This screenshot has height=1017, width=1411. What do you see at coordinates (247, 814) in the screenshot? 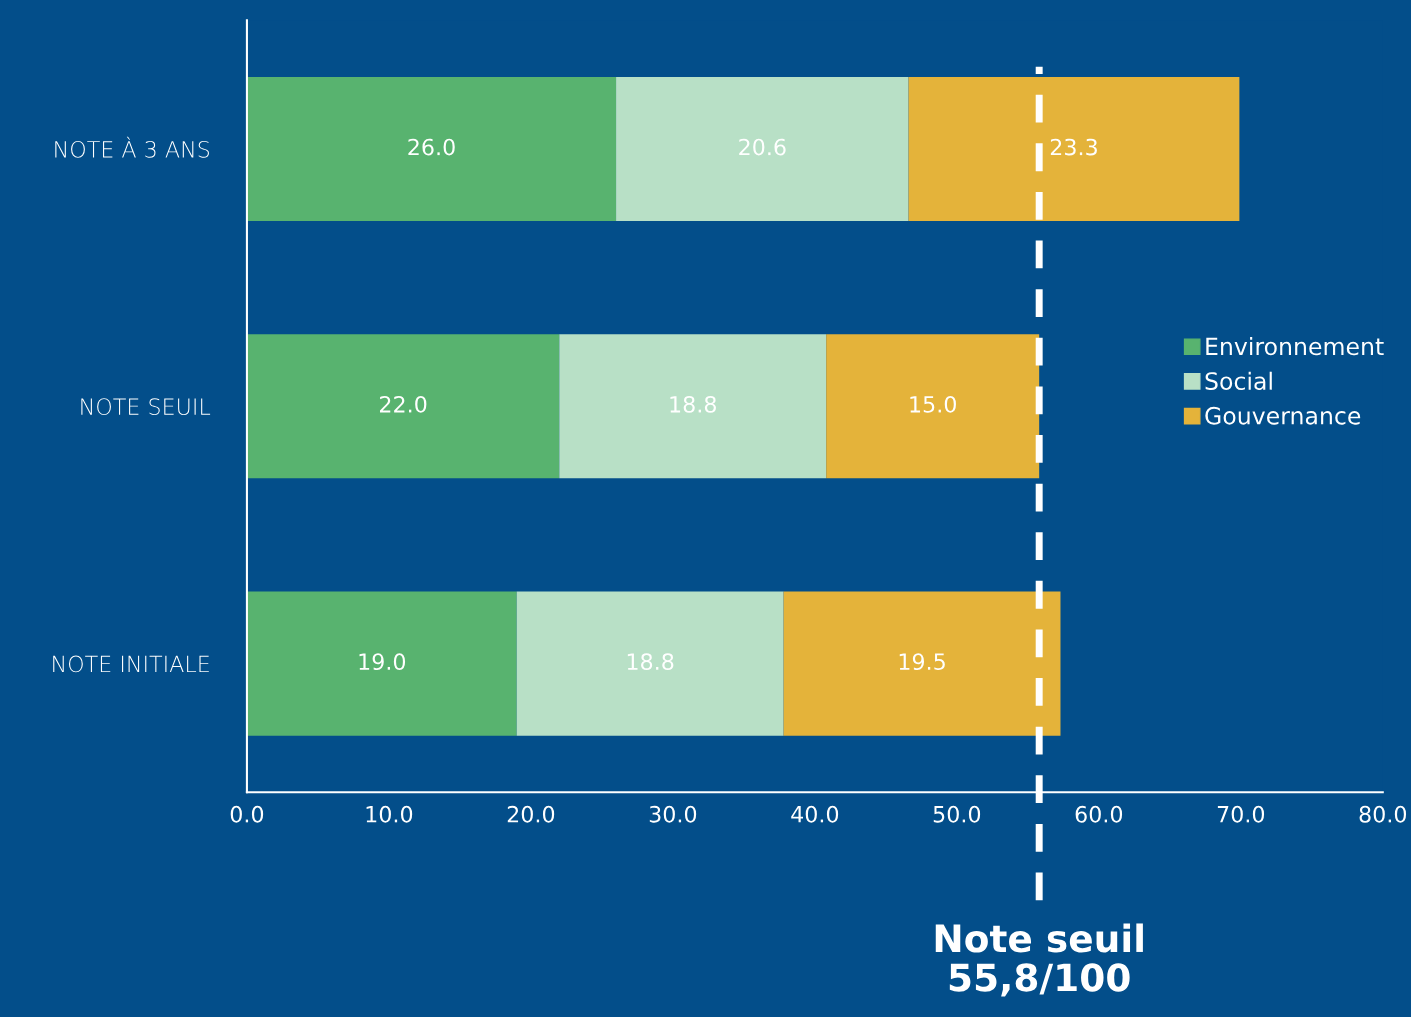
I see `x-tick-label: 0.0` at bounding box center [247, 814].